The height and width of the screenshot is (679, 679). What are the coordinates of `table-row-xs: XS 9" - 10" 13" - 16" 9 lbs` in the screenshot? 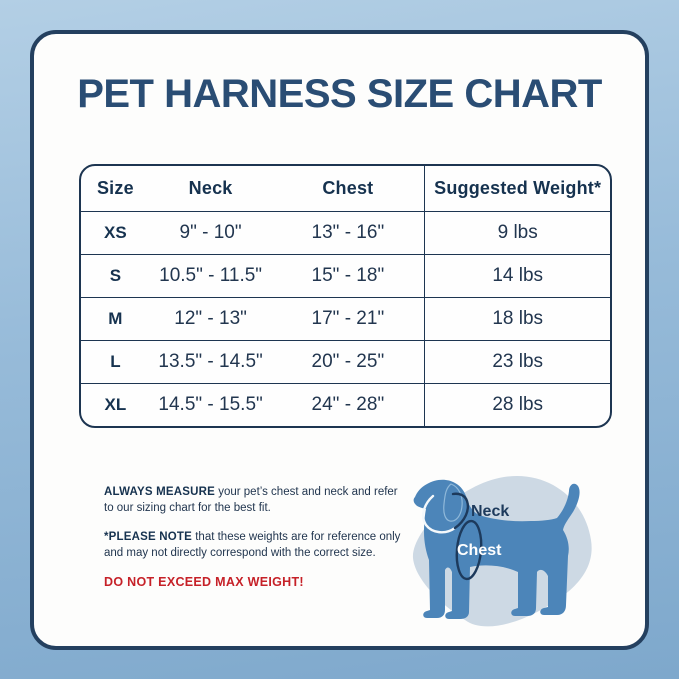 It's located at (345, 232).